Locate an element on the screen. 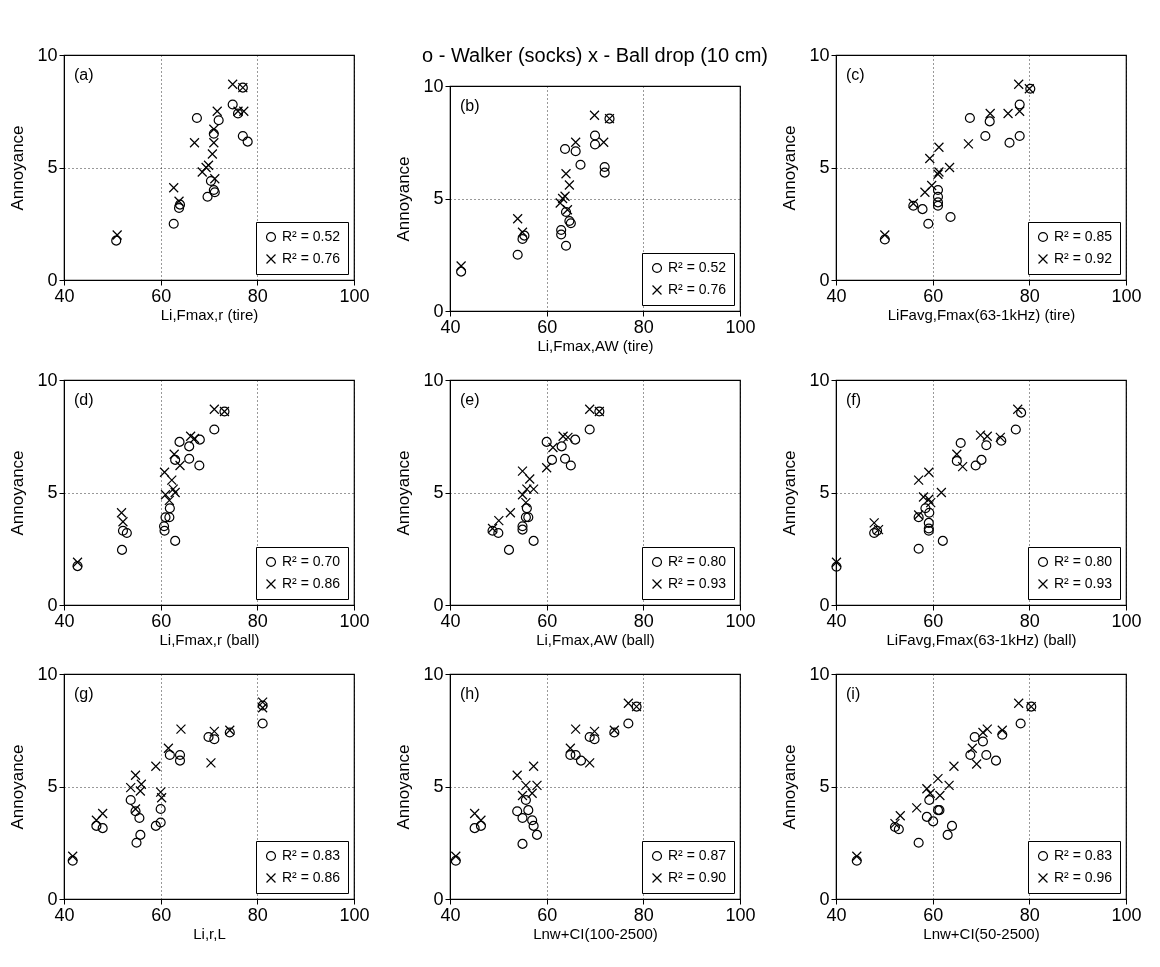 This screenshot has width=1160, height=967. x-axis-title: Li,r,L is located at coordinates (209, 933).